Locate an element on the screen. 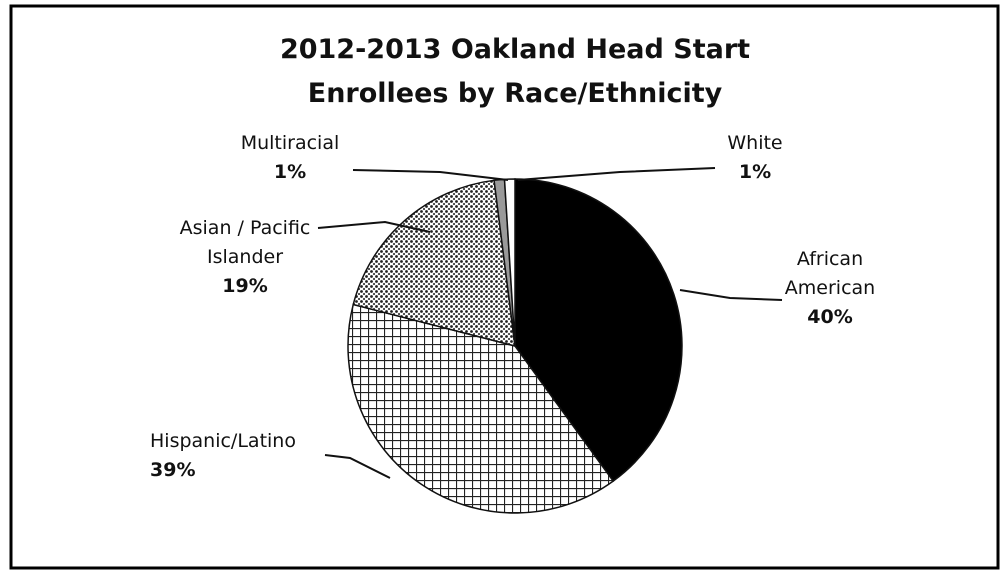 The width and height of the screenshot is (1005, 576). category-label: Asian / Pacific Islander is located at coordinates (245, 242).